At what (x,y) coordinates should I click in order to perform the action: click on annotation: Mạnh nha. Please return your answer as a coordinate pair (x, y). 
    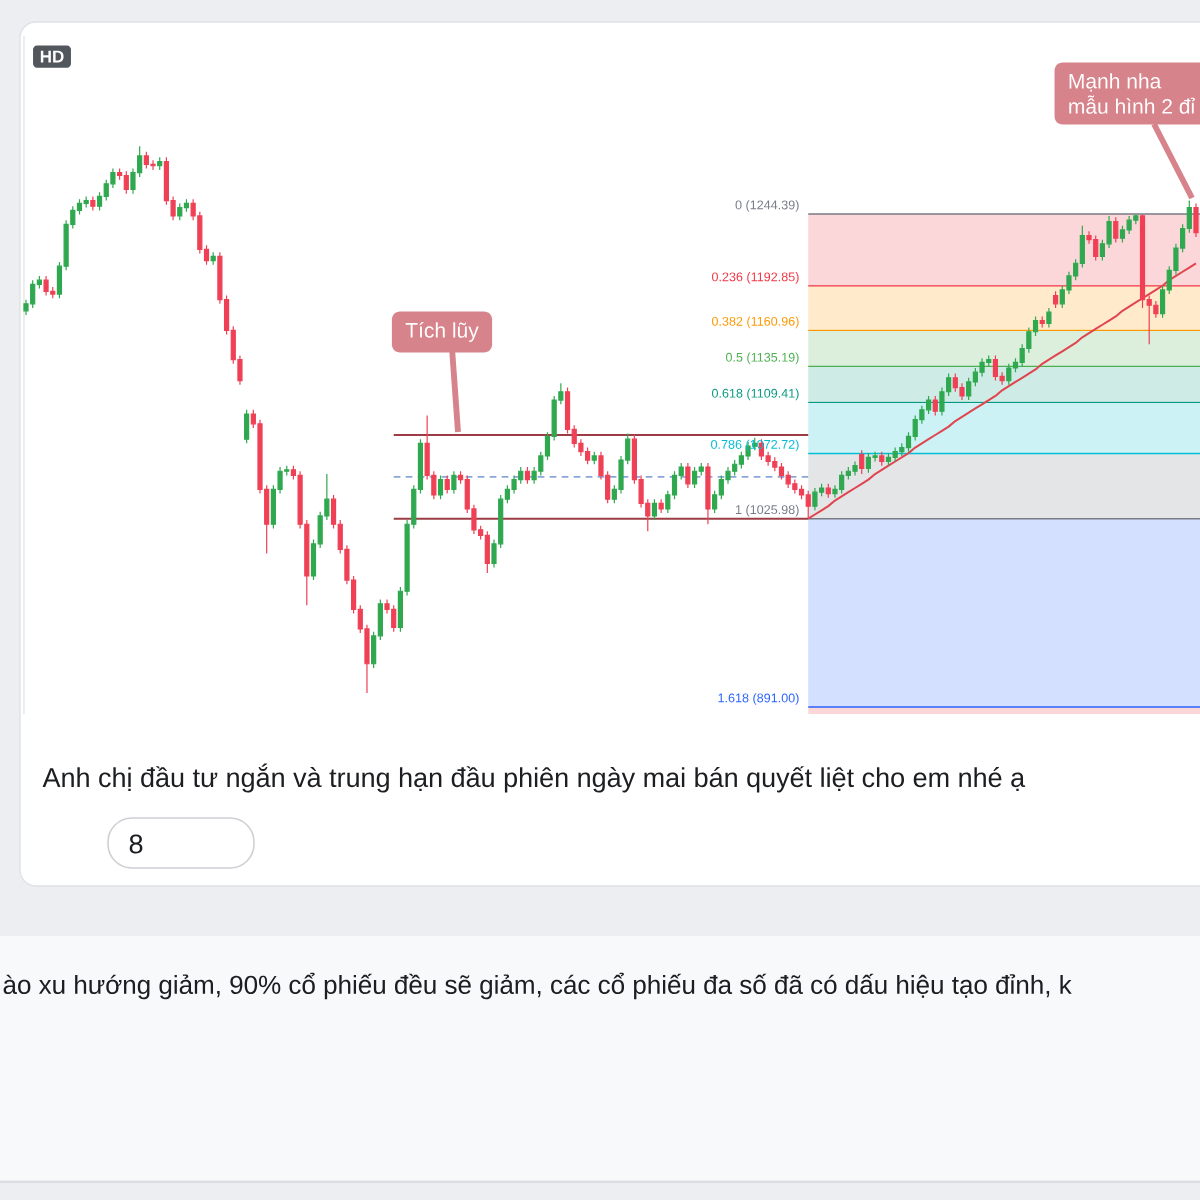
    Looking at the image, I should click on (1115, 82).